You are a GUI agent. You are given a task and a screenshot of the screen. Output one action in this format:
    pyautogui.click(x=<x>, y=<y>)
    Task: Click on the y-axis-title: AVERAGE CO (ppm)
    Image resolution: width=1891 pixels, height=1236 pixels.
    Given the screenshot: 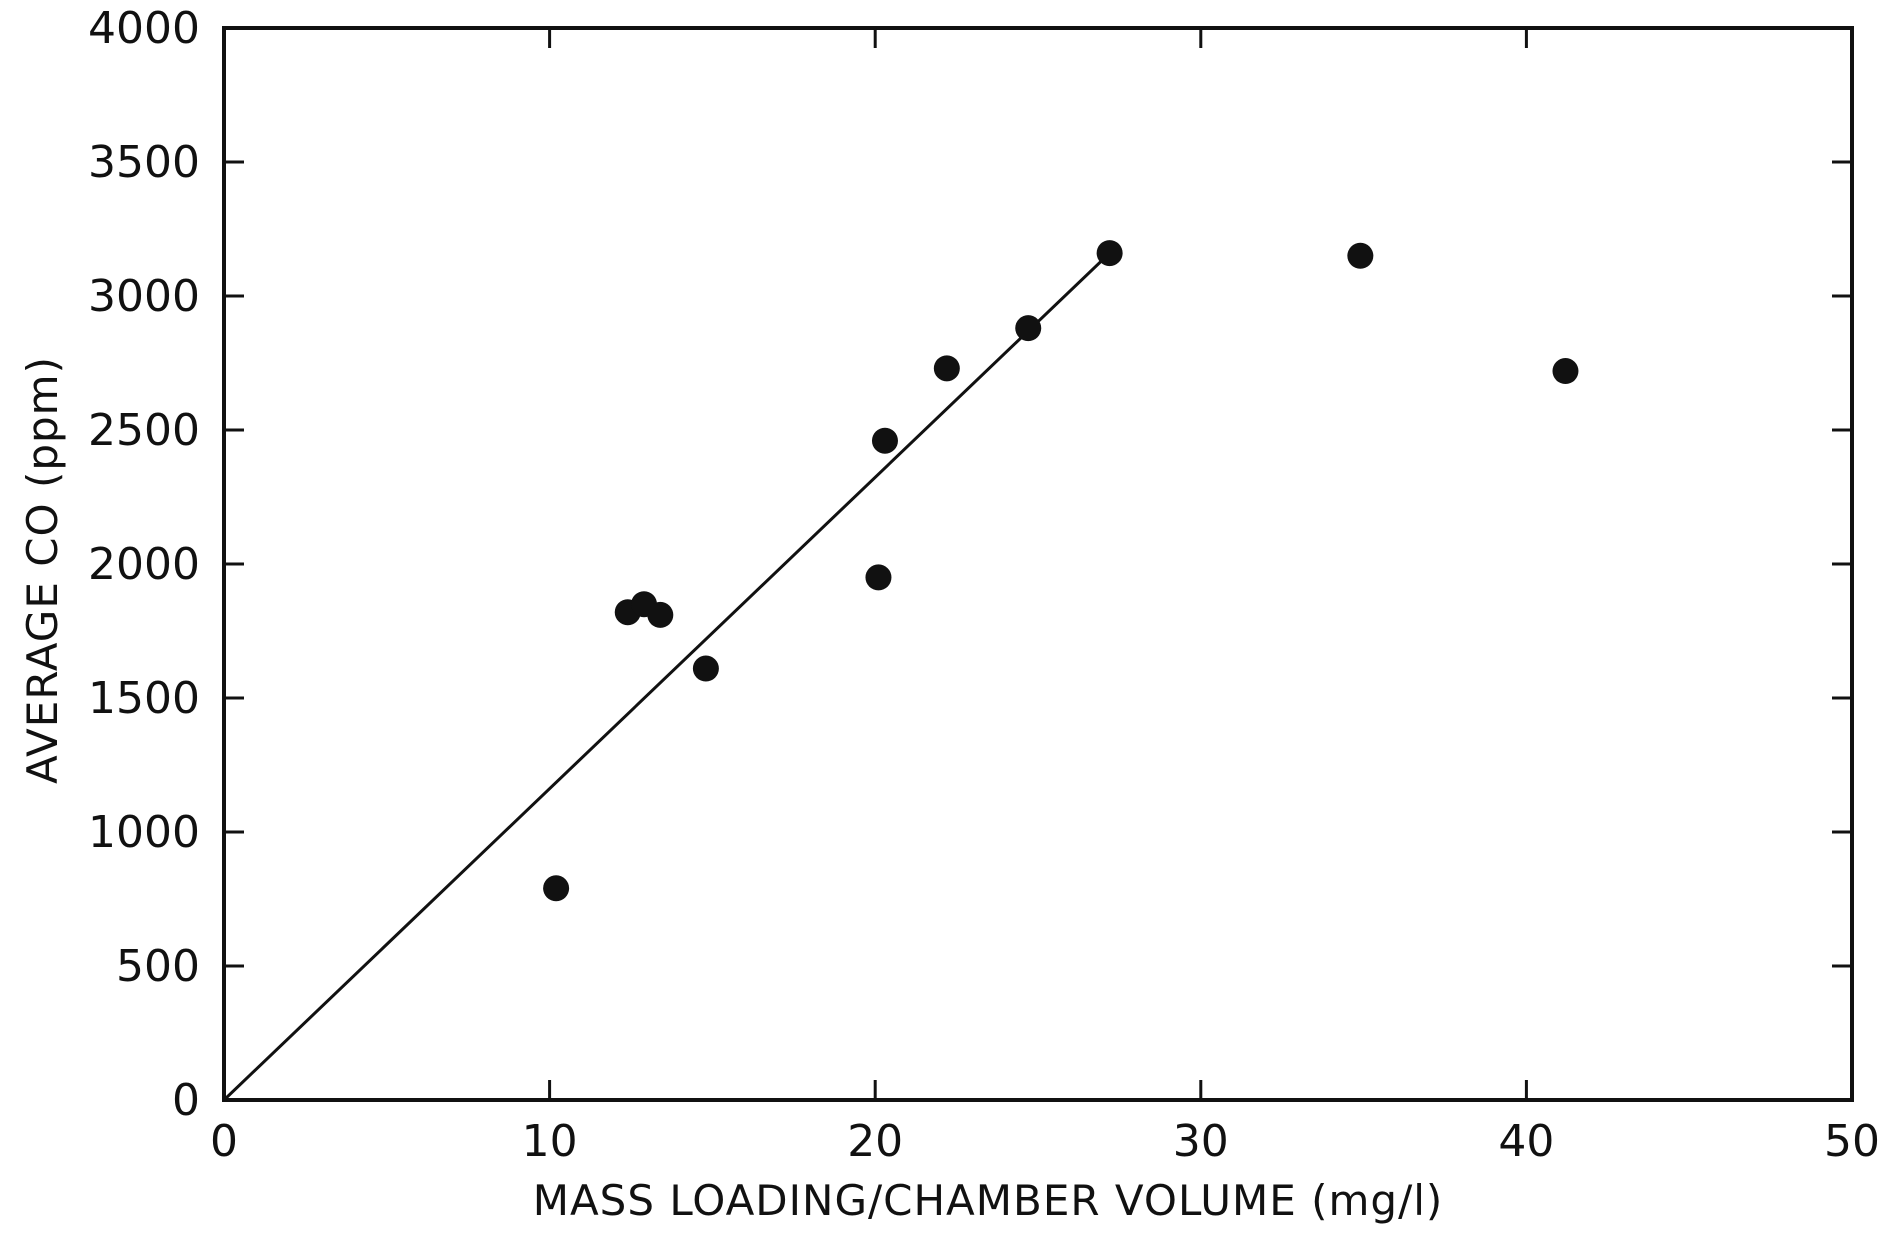 What is the action you would take?
    pyautogui.click(x=42, y=570)
    